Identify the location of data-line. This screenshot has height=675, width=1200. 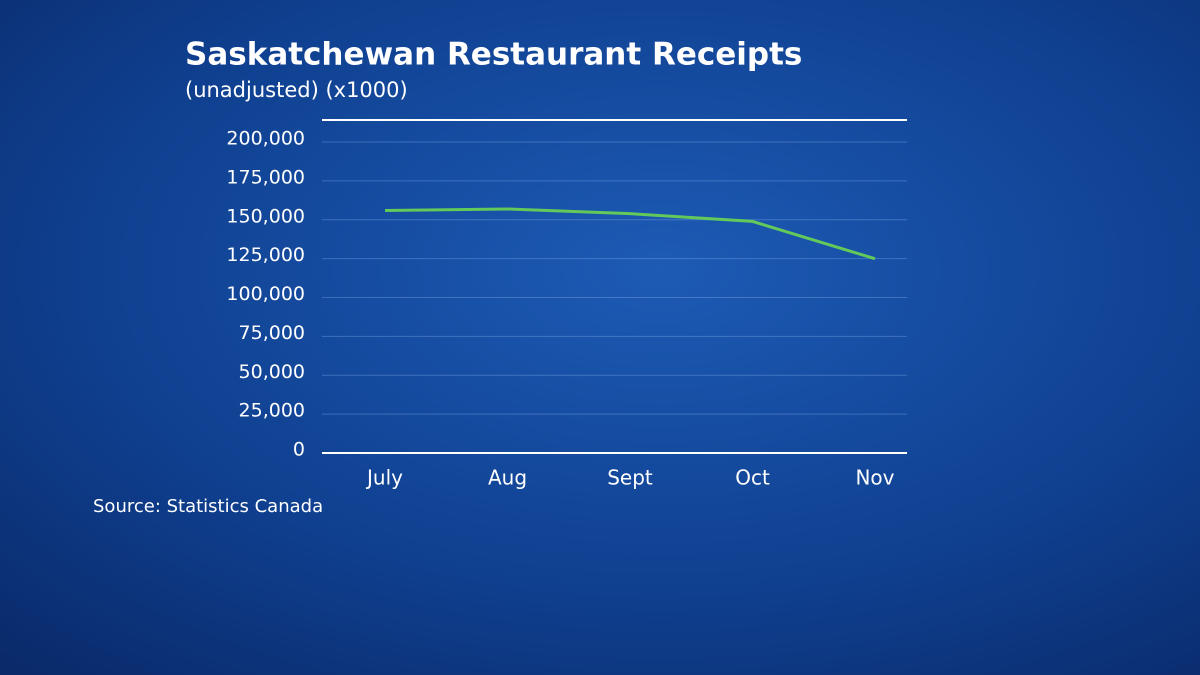
(630, 234).